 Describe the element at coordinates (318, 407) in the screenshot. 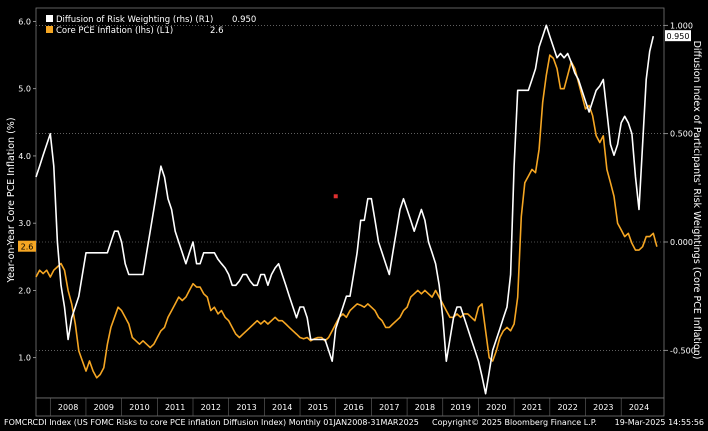

I see `x-tick-label: 2015` at that location.